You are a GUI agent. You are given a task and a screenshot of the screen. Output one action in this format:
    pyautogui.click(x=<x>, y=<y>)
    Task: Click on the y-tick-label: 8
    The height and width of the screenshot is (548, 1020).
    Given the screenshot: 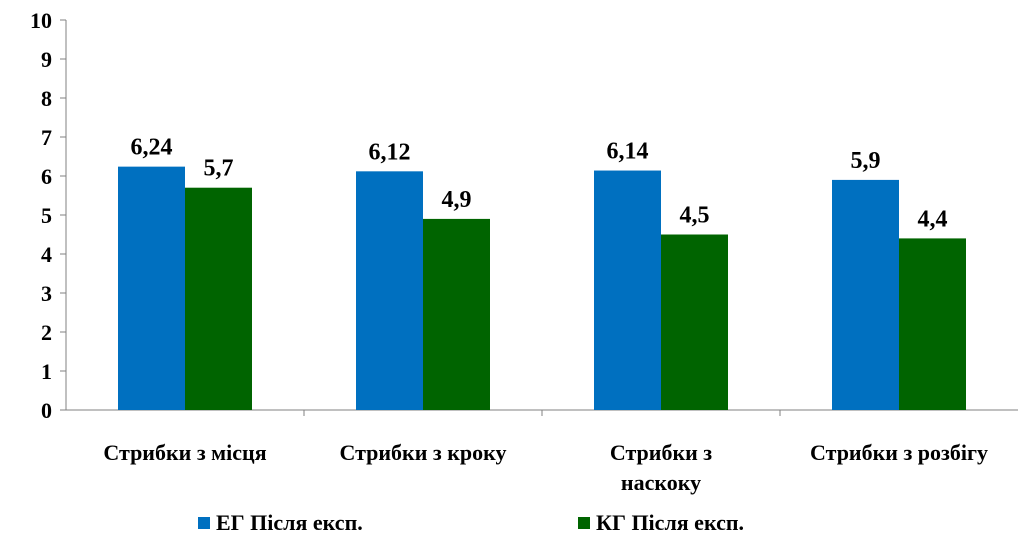 What is the action you would take?
    pyautogui.click(x=46, y=98)
    